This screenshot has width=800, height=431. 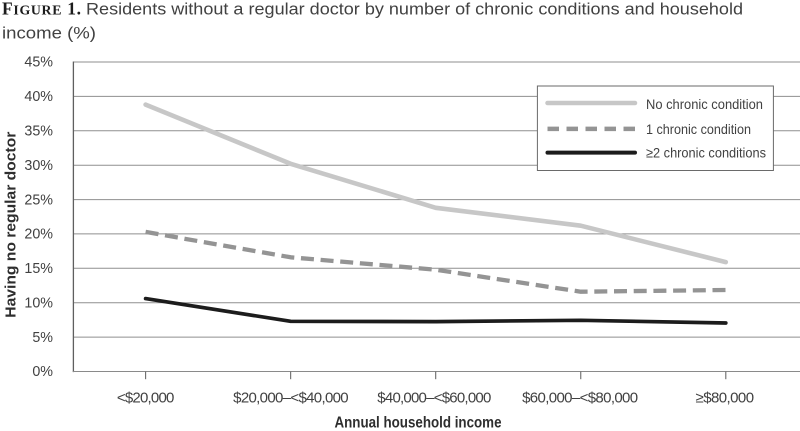 What do you see at coordinates (725, 398) in the screenshot?
I see `svg-text: ≥$80,000` at bounding box center [725, 398].